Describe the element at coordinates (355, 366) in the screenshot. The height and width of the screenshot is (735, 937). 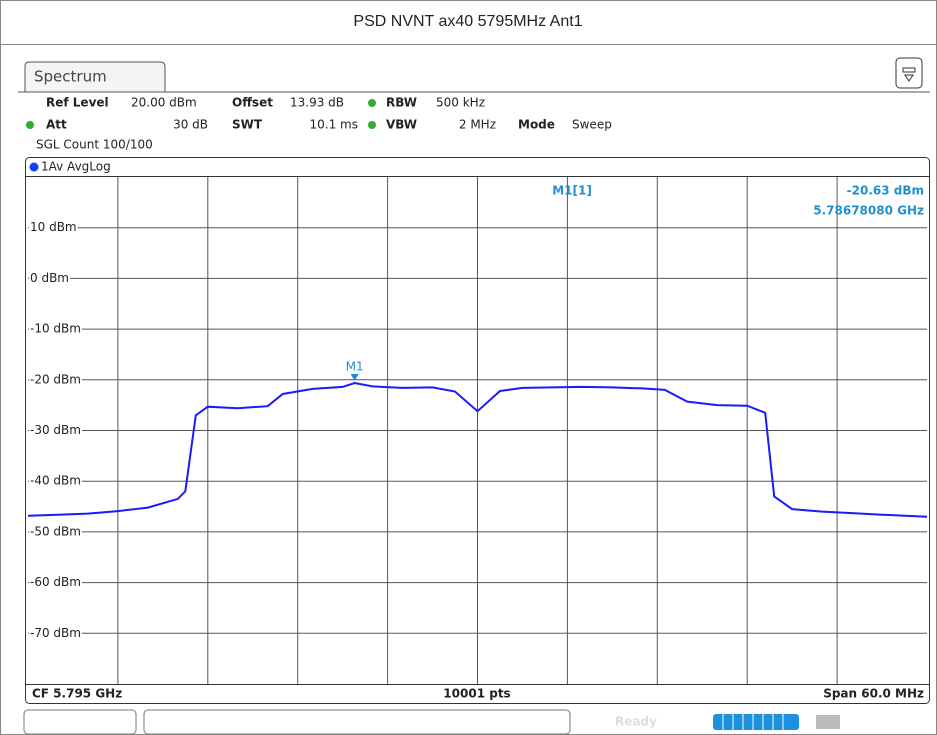
I see `marker-label: M1` at that location.